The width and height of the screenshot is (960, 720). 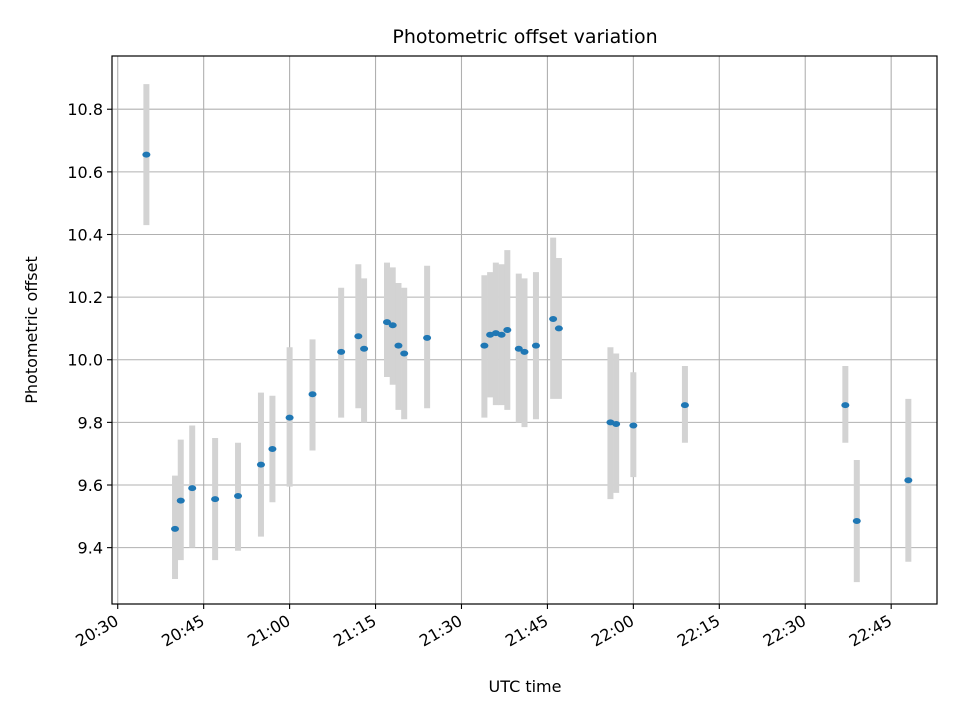 What do you see at coordinates (524, 37) in the screenshot?
I see `chart-title: Photometric offset variation` at bounding box center [524, 37].